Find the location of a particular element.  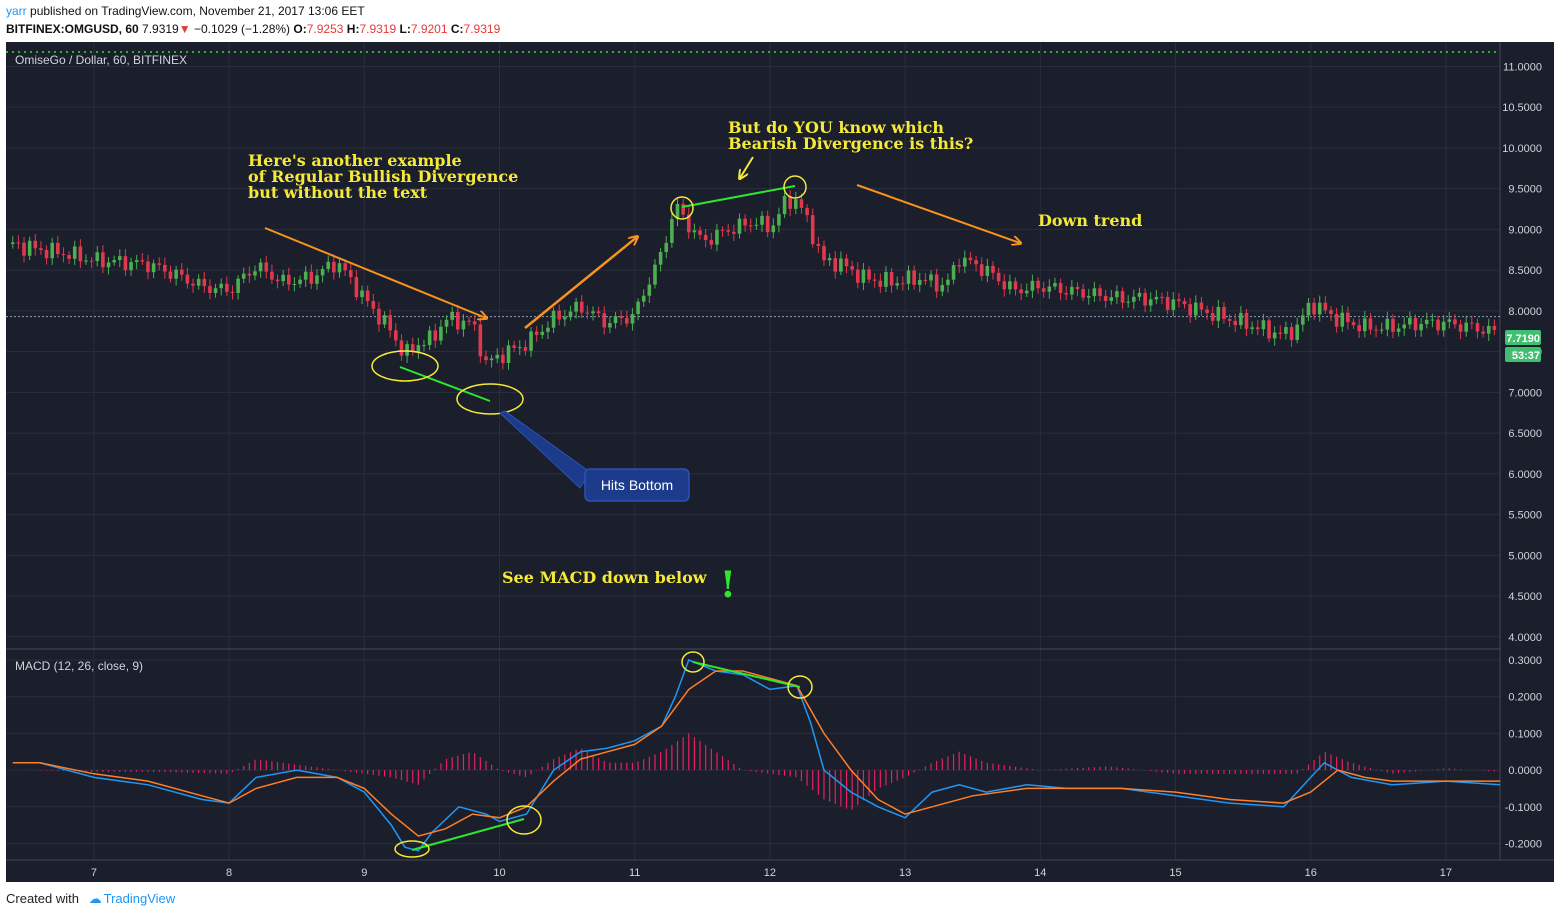

time-tick-label: 12 is located at coordinates (770, 873).